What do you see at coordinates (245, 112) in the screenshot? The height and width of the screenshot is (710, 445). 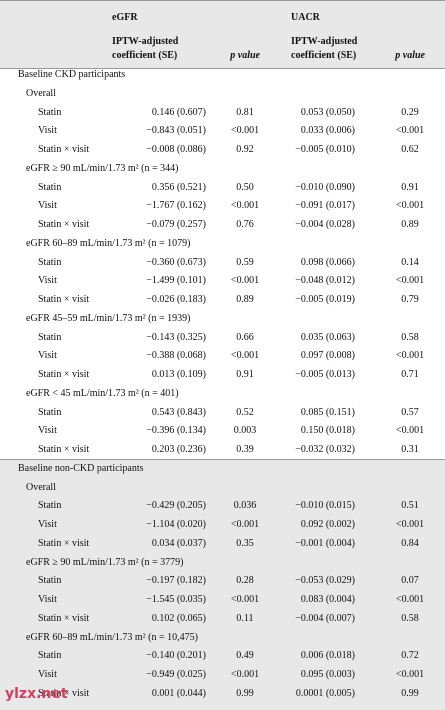 I see `p-value: 0.81` at bounding box center [245, 112].